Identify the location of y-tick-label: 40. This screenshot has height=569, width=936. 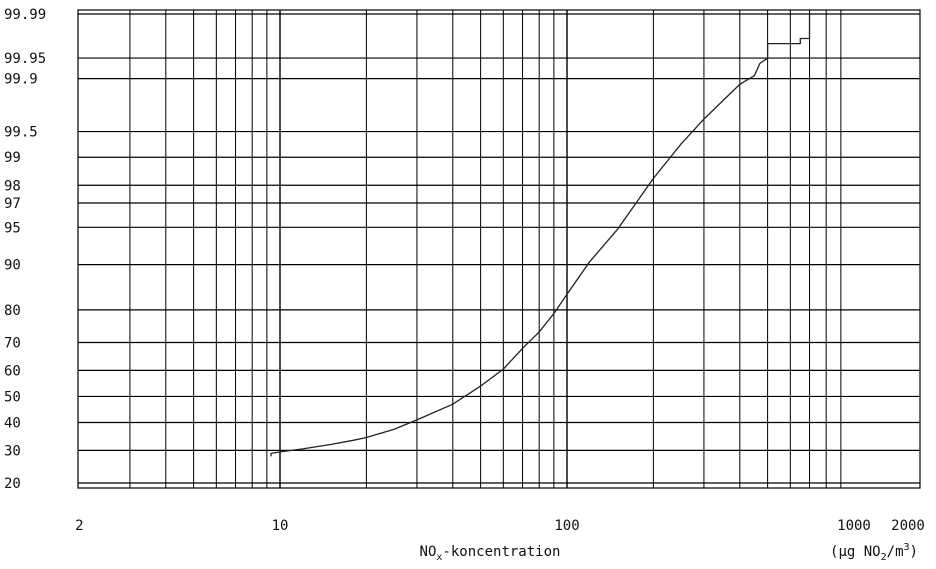
(12, 424).